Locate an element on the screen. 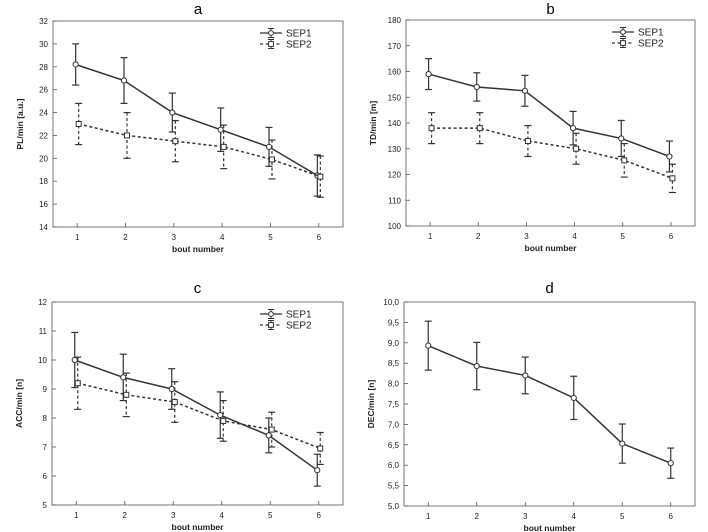 This screenshot has height=532, width=708. y-tick-label: 14 is located at coordinates (43, 227).